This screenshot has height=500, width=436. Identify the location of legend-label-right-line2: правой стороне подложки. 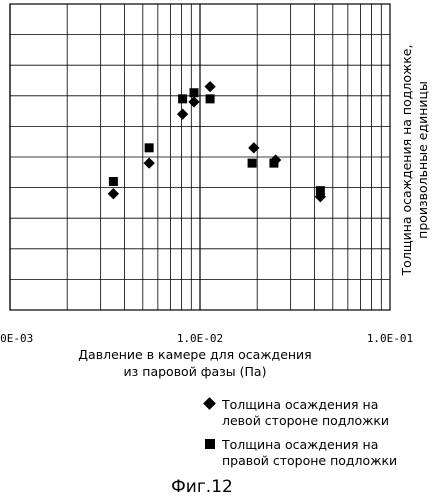
(309, 460).